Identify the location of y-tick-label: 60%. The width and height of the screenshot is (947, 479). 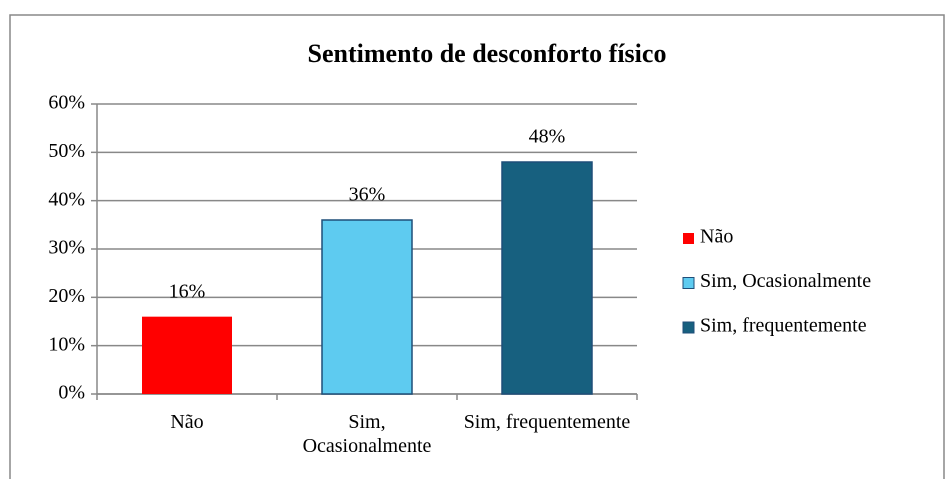
(66, 103).